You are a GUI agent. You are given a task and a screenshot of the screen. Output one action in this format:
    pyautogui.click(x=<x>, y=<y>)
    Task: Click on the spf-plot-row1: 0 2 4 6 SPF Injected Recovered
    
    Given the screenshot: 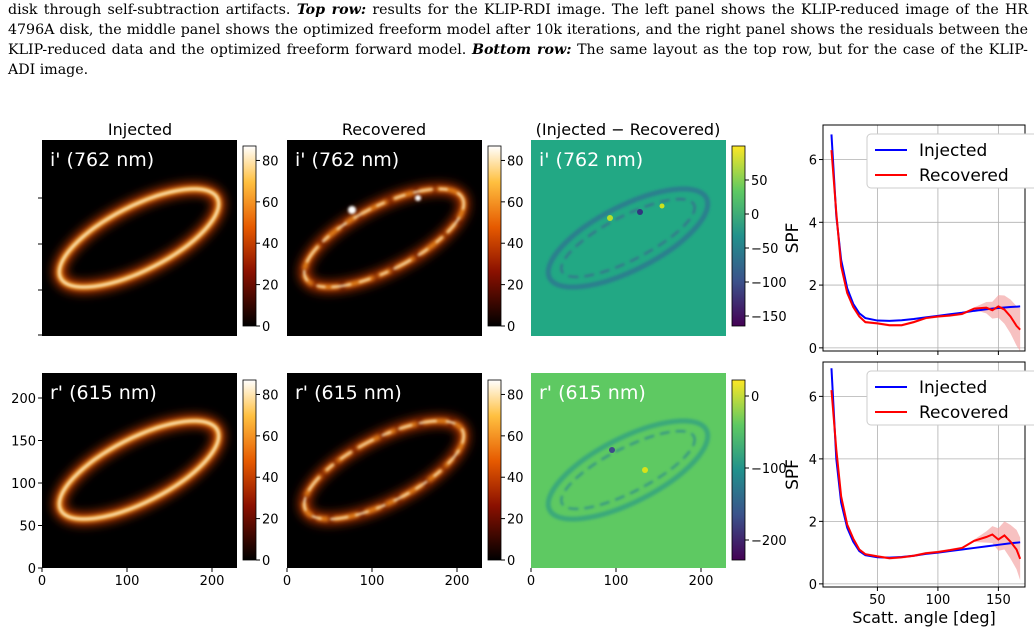 What is the action you would take?
    pyautogui.click(x=908, y=240)
    